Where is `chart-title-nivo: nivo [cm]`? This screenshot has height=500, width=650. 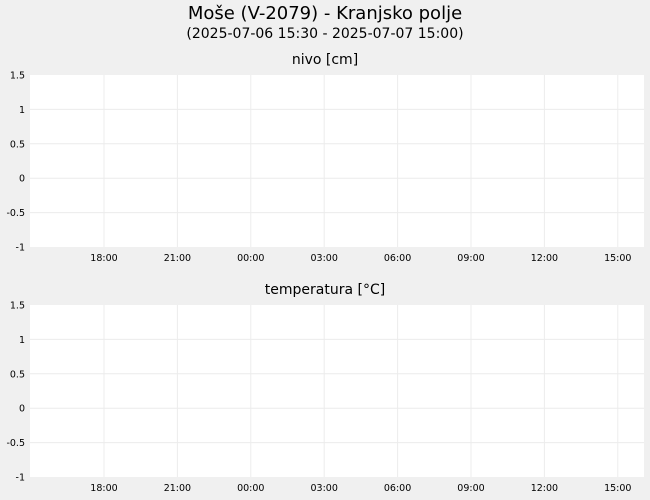 chart-title-nivo: nivo [cm] is located at coordinates (325, 60).